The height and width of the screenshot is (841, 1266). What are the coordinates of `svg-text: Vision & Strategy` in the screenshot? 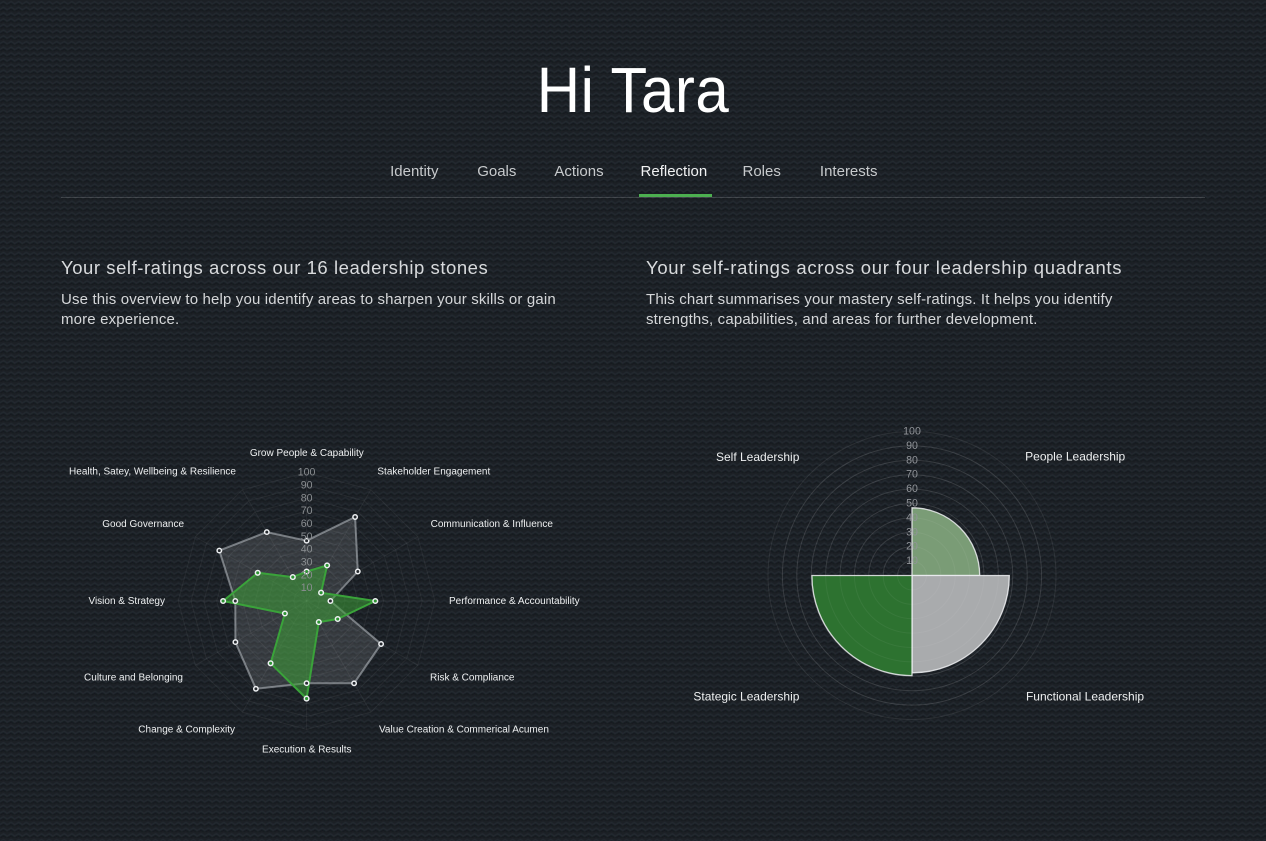 It's located at (126, 601).